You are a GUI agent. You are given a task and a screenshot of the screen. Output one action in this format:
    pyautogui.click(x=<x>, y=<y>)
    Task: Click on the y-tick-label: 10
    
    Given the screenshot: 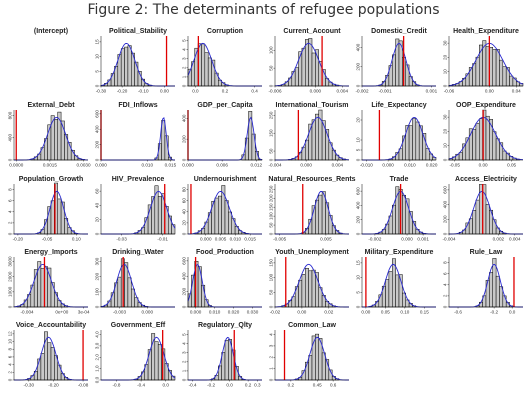 What is the action you would take?
    pyautogui.click(x=358, y=140)
    